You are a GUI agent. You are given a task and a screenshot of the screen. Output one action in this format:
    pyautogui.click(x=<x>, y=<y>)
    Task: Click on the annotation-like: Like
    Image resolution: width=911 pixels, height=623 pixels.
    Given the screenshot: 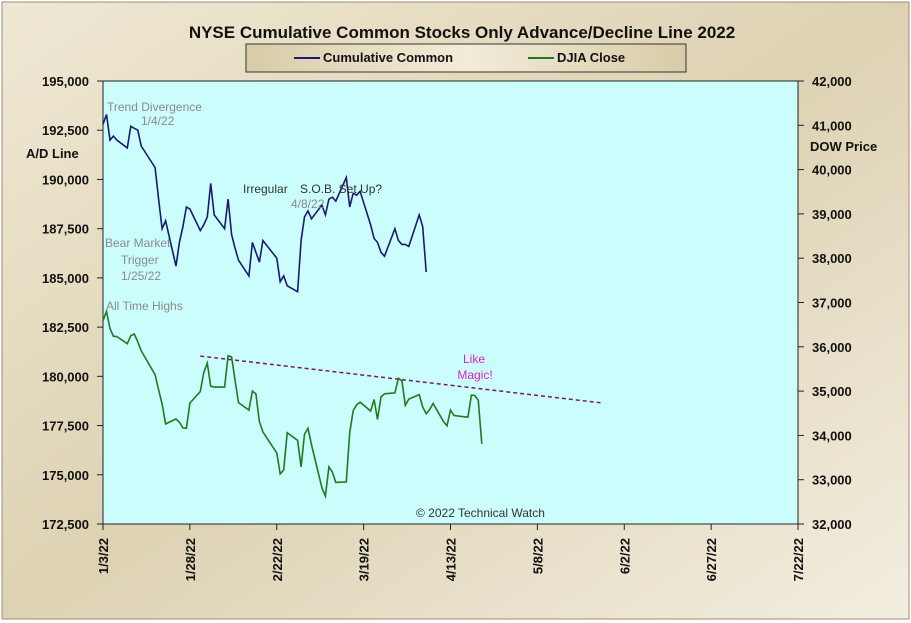 What is the action you would take?
    pyautogui.click(x=474, y=359)
    